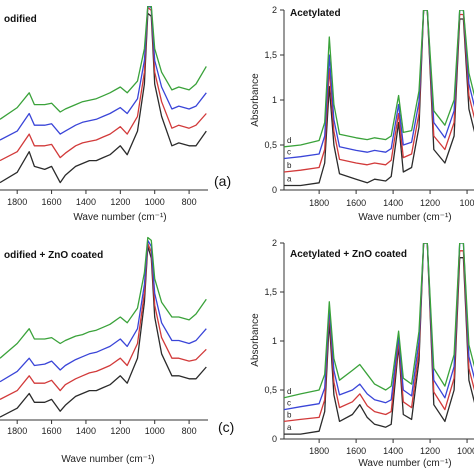 The image size is (474, 474). I want to click on panel-title: odified, so click(20, 19).